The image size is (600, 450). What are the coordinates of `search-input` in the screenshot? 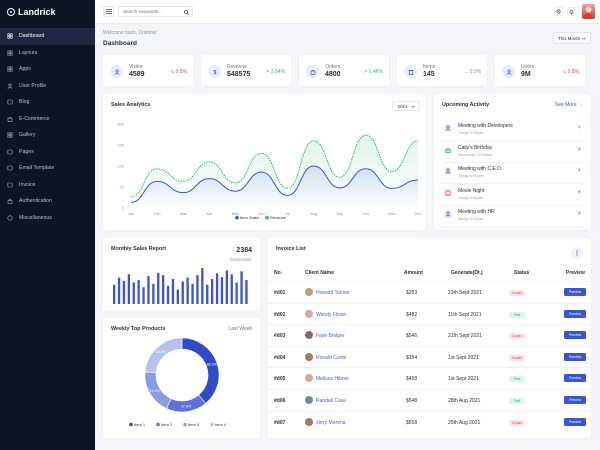 It's located at (150, 11).